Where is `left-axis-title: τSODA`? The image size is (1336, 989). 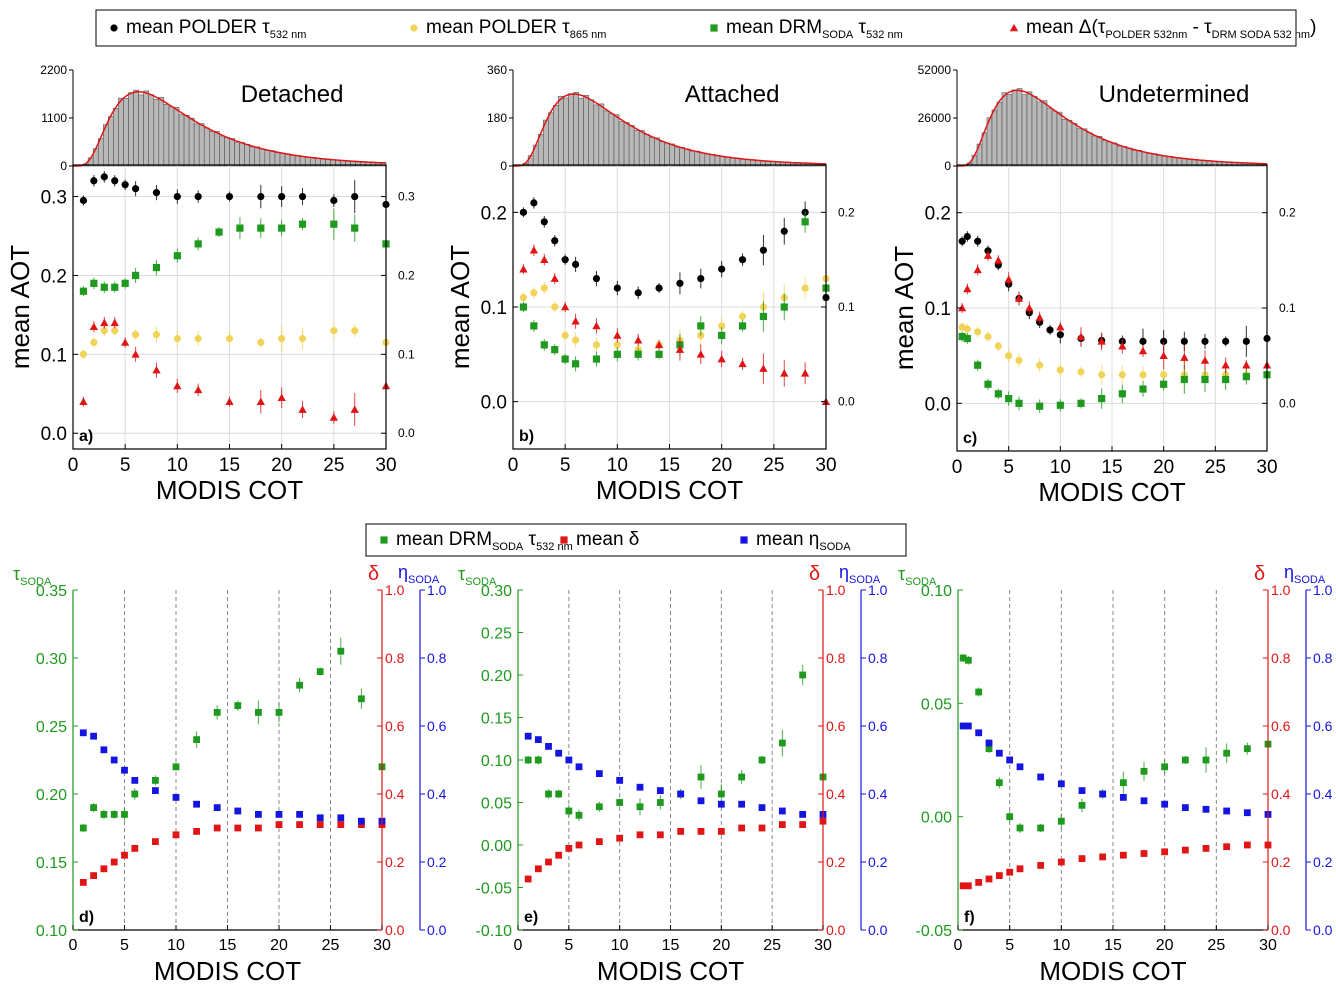 left-axis-title: τSODA is located at coordinates (32, 576).